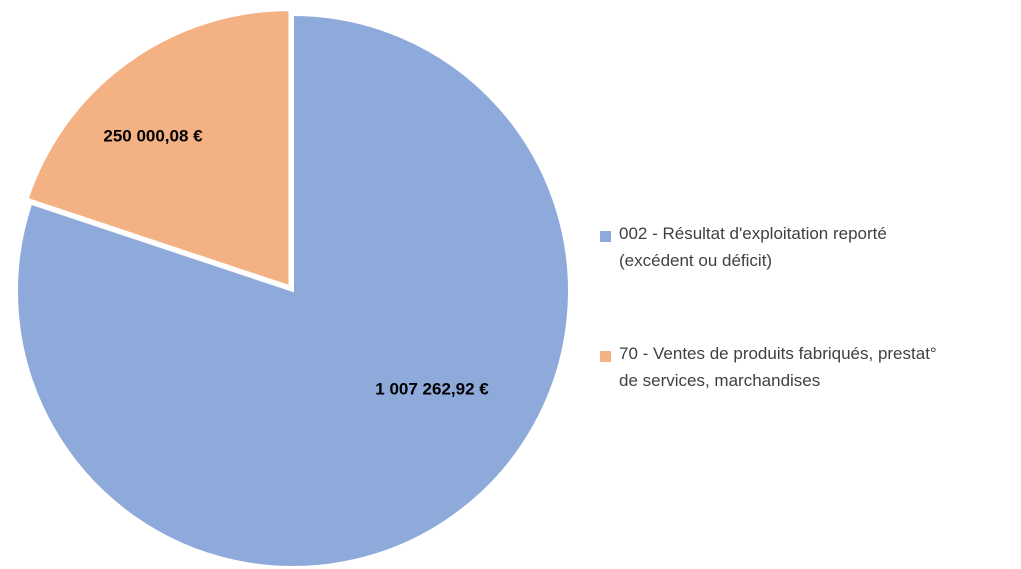 The width and height of the screenshot is (1021, 569). Describe the element at coordinates (153, 135) in the screenshot. I see `data-label: 250 000,08 €` at that location.